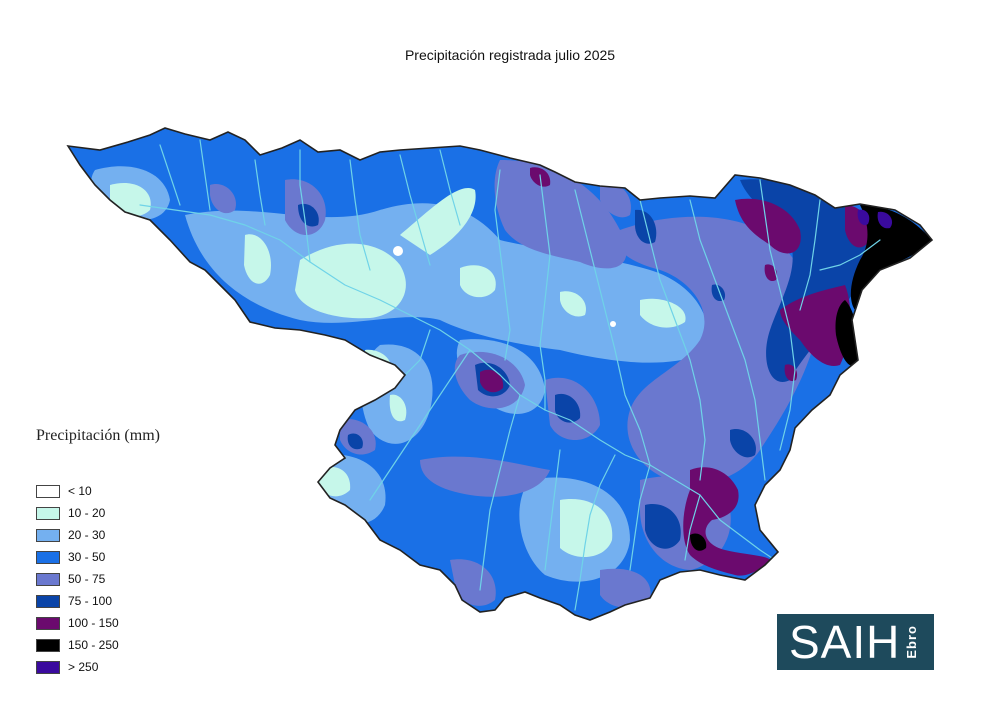 The image size is (1000, 707). What do you see at coordinates (87, 557) in the screenshot?
I see `legend-label: 30 - 50` at bounding box center [87, 557].